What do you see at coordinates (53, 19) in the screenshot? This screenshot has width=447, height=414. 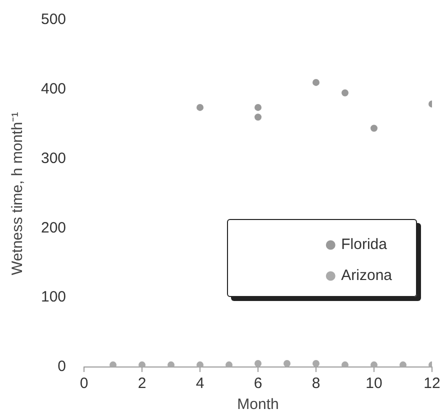 I see `y-tick-label: 500` at bounding box center [53, 19].